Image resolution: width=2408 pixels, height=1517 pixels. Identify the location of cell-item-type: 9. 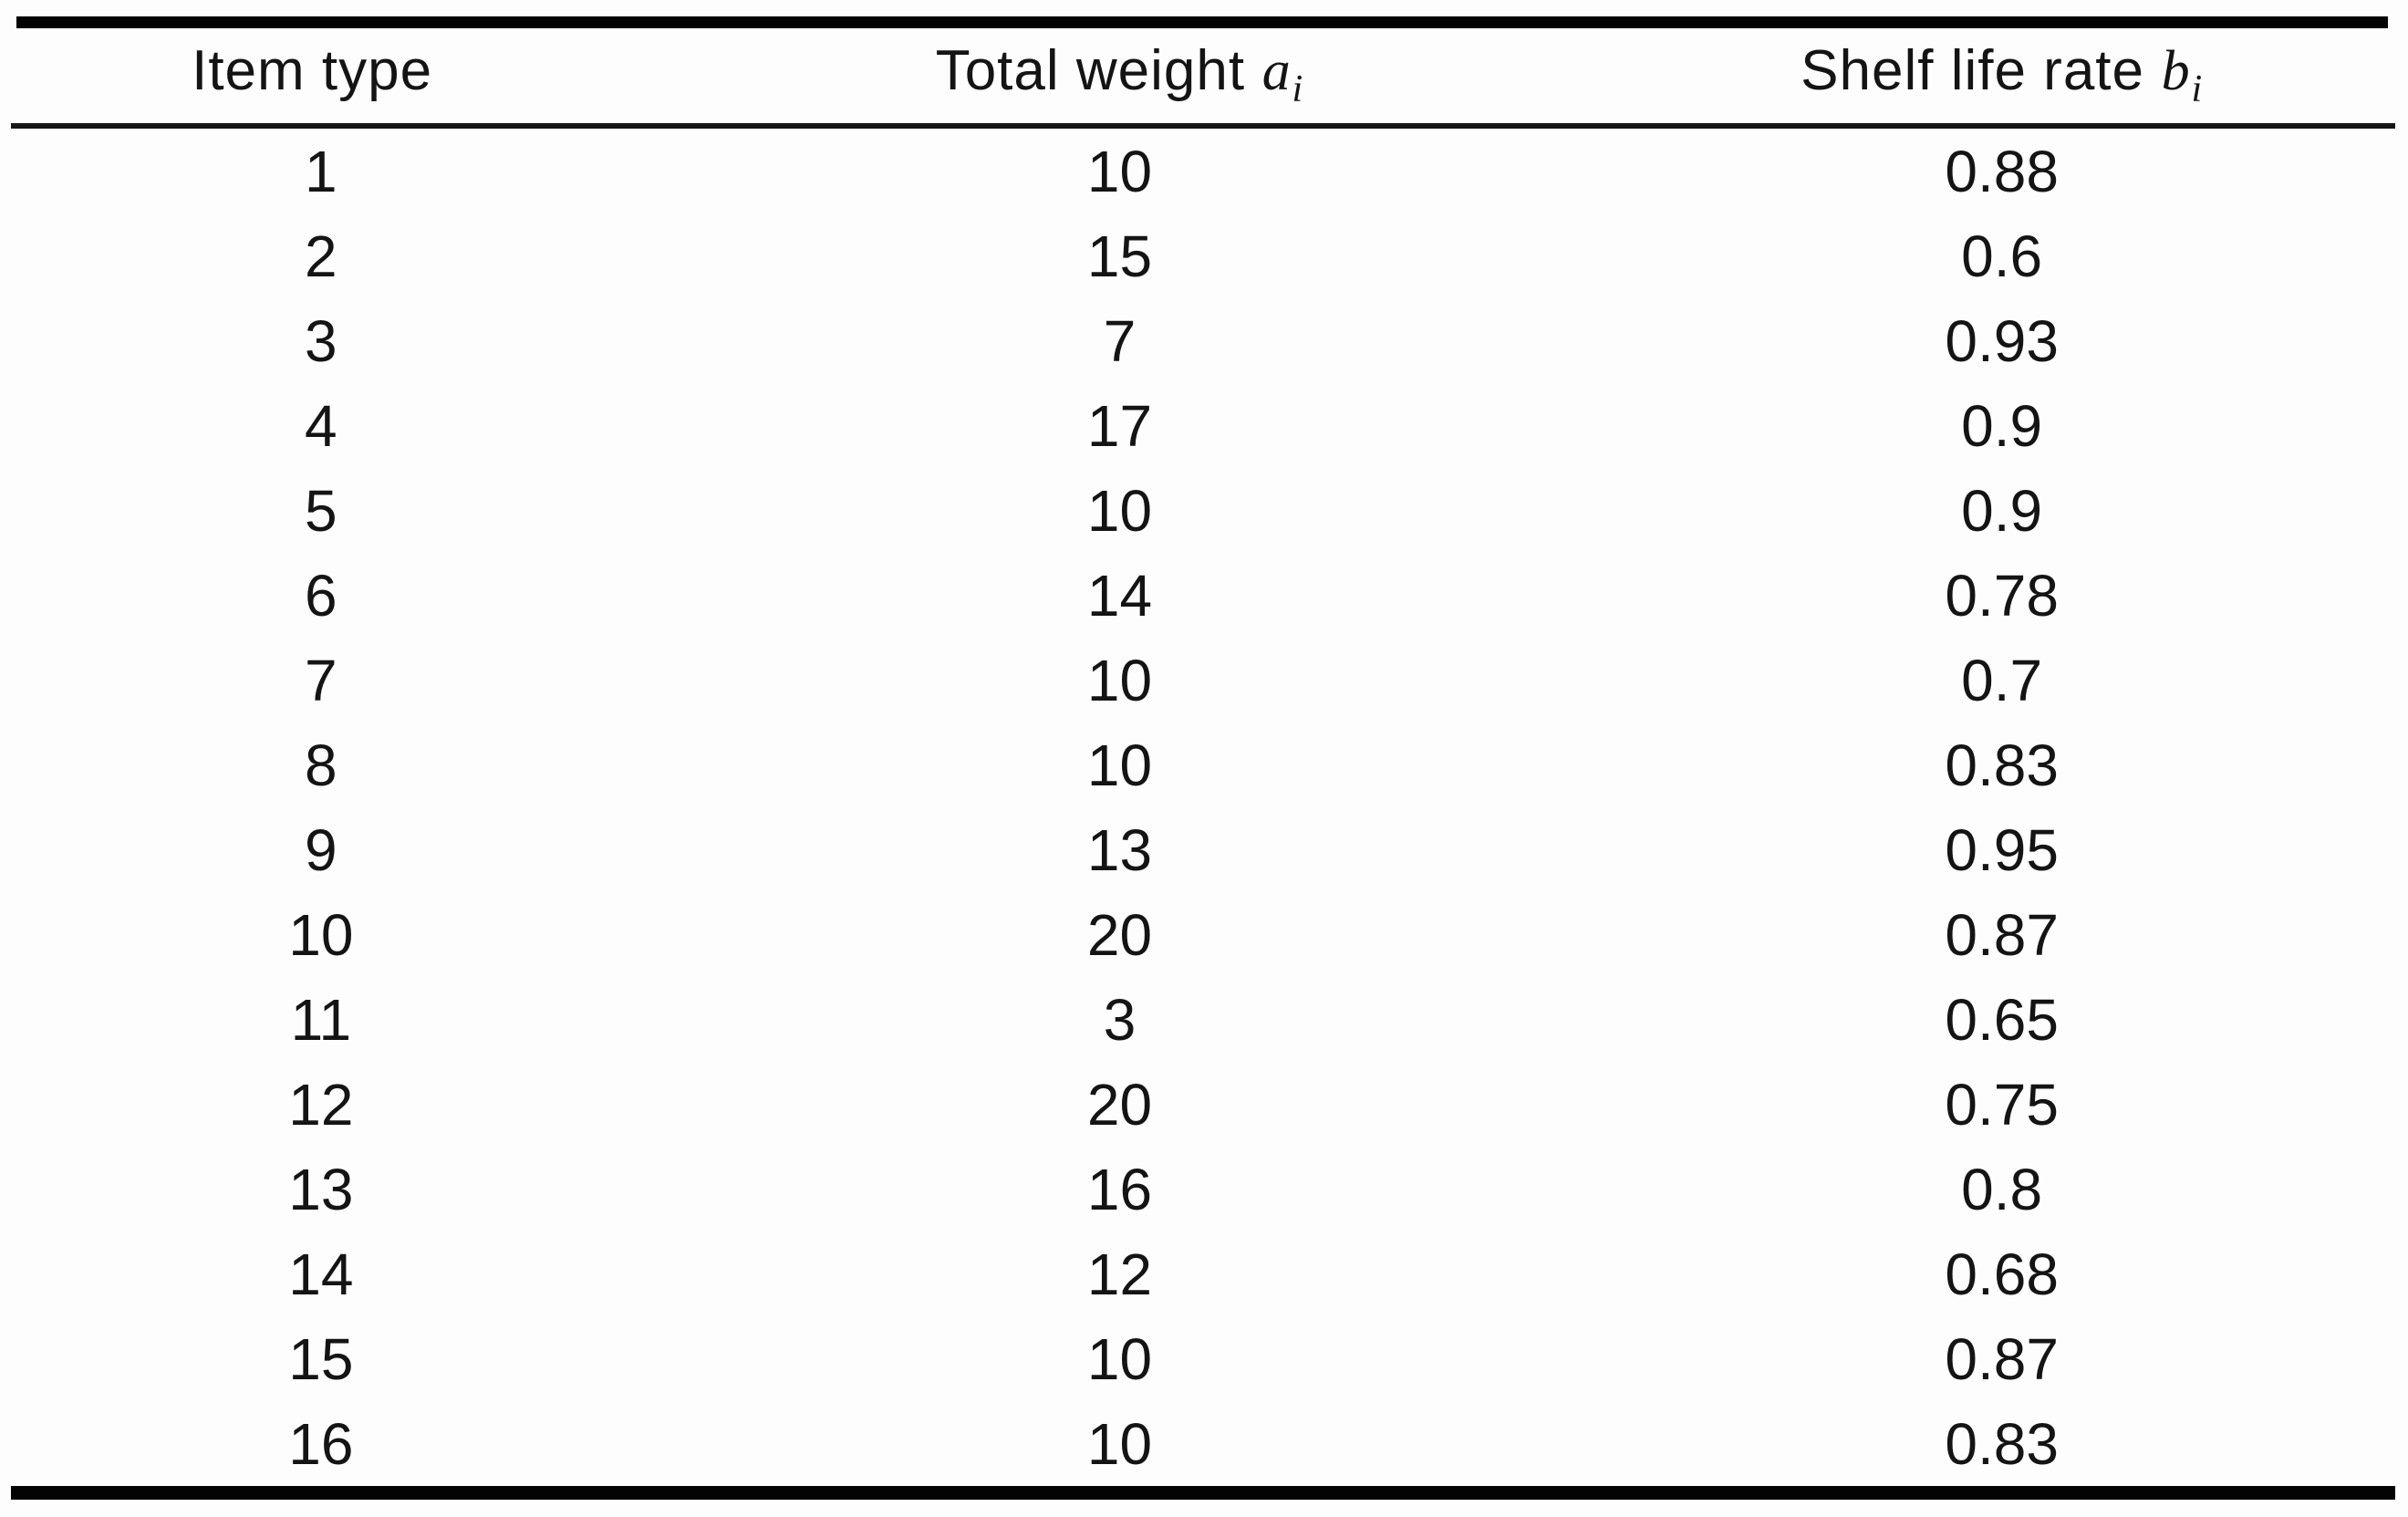
(321, 850).